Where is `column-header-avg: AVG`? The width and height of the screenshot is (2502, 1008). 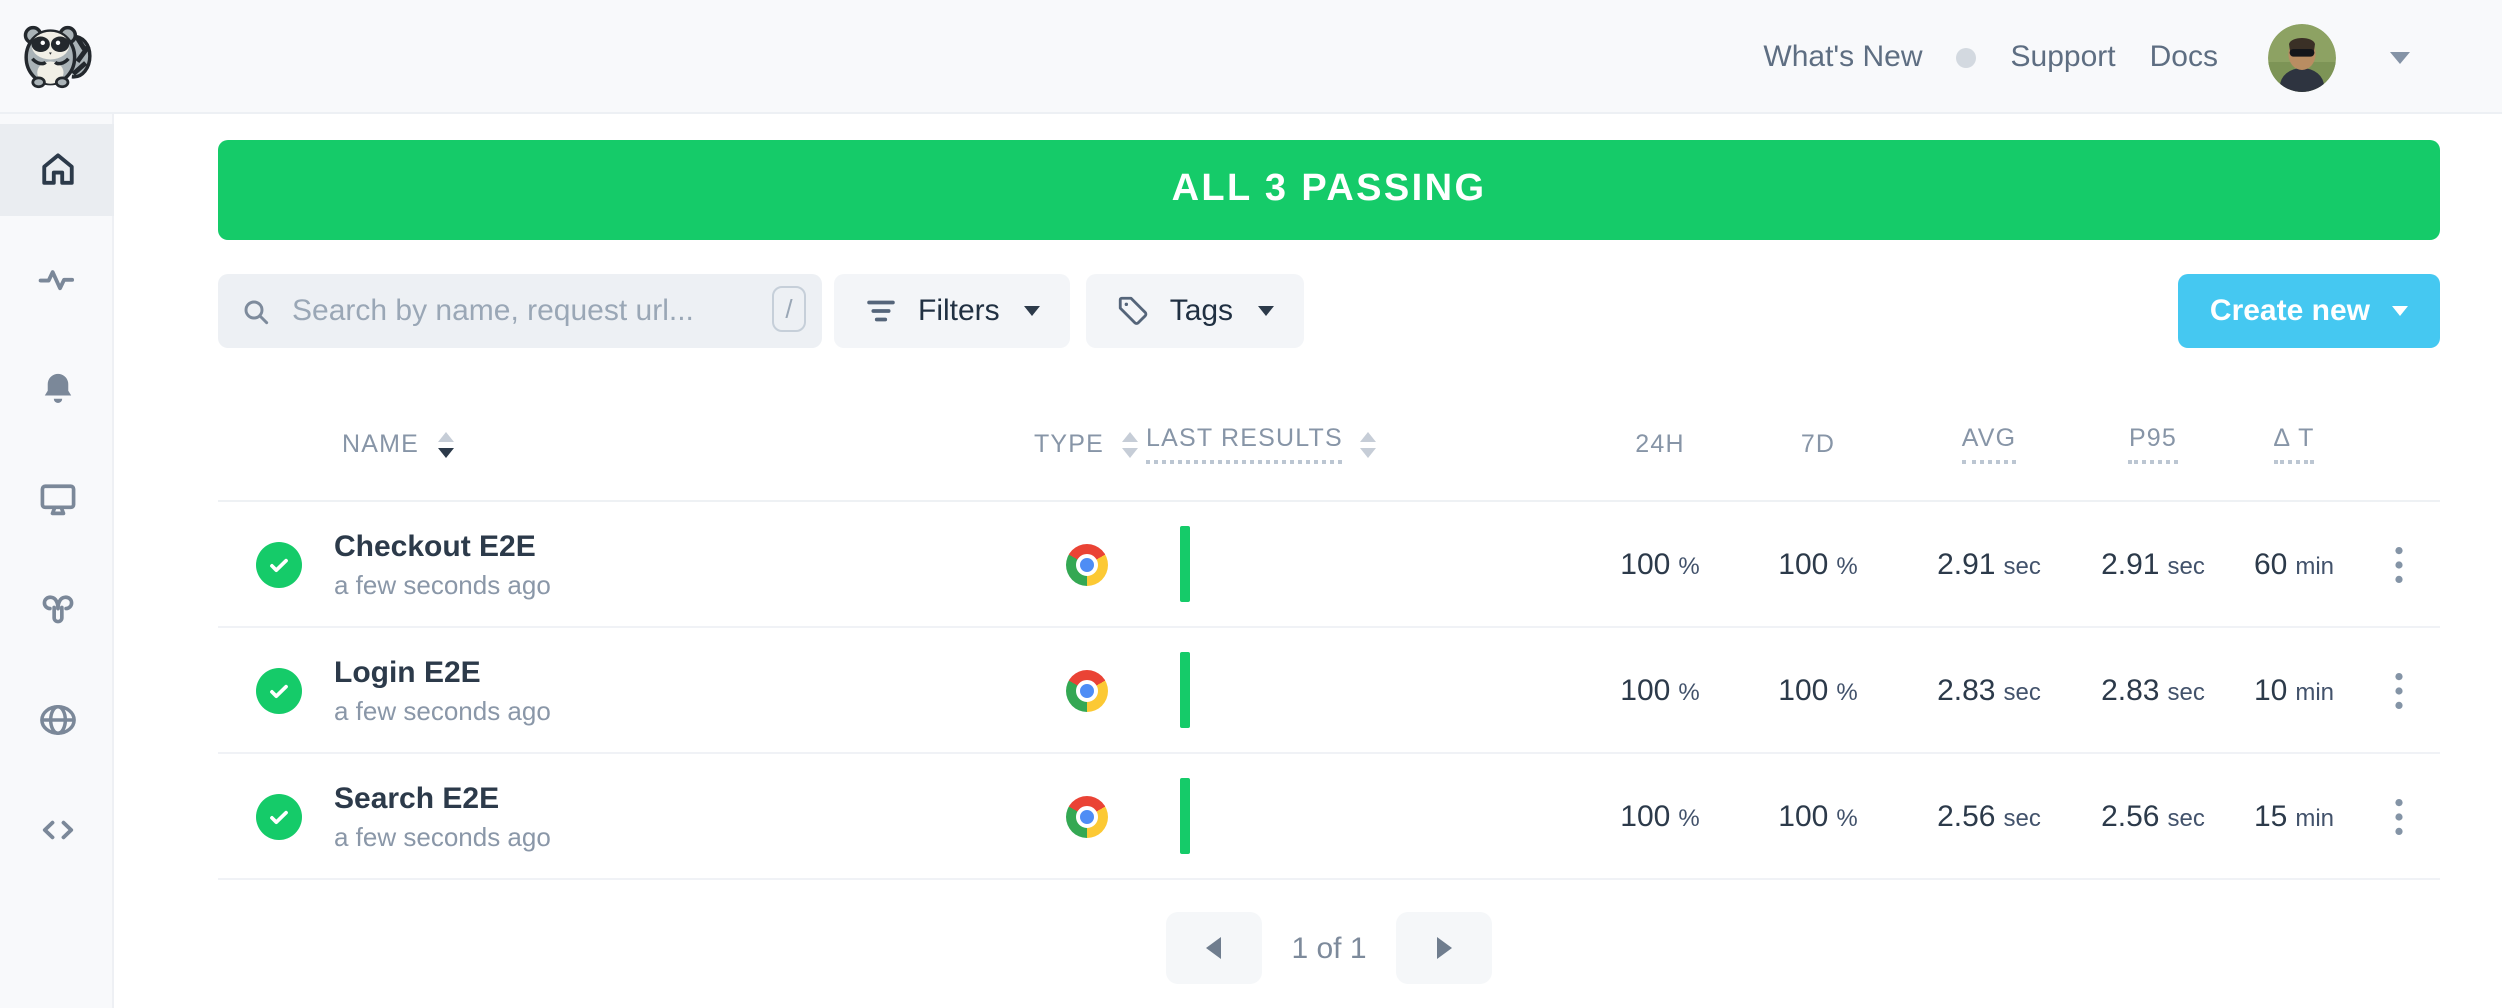 column-header-avg: AVG is located at coordinates (1989, 444).